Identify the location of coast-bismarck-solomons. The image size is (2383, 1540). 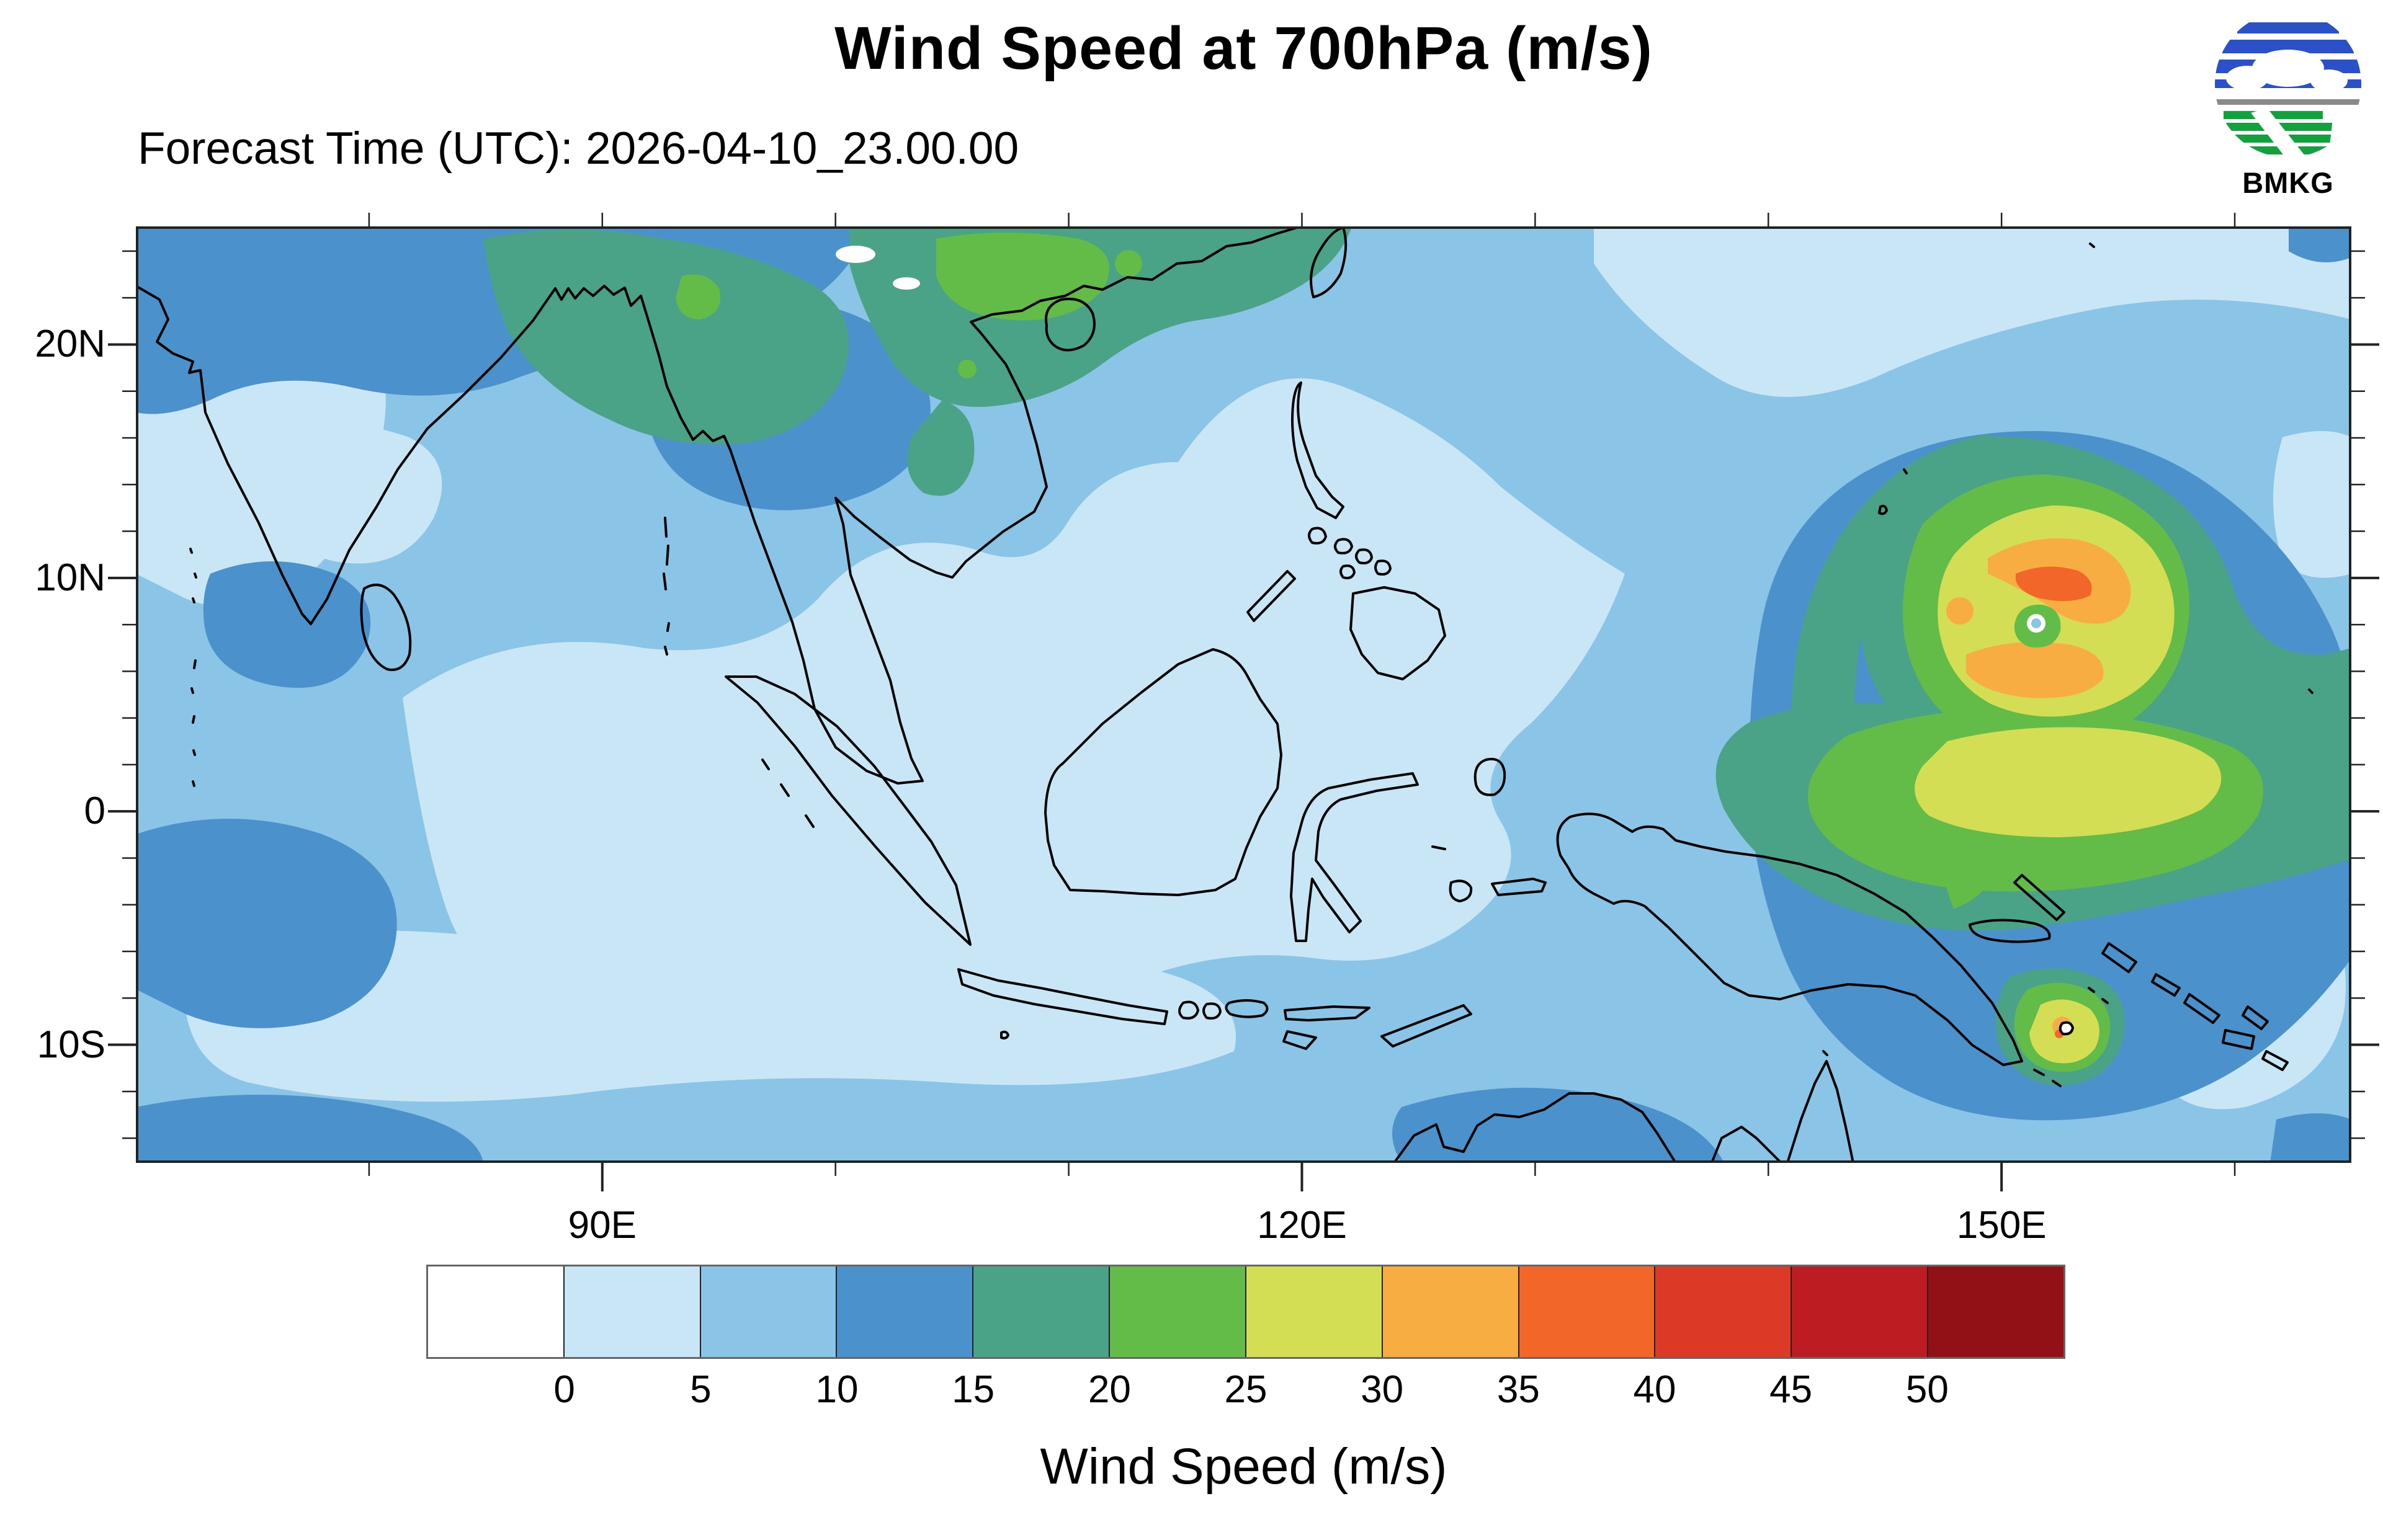
(2129, 981).